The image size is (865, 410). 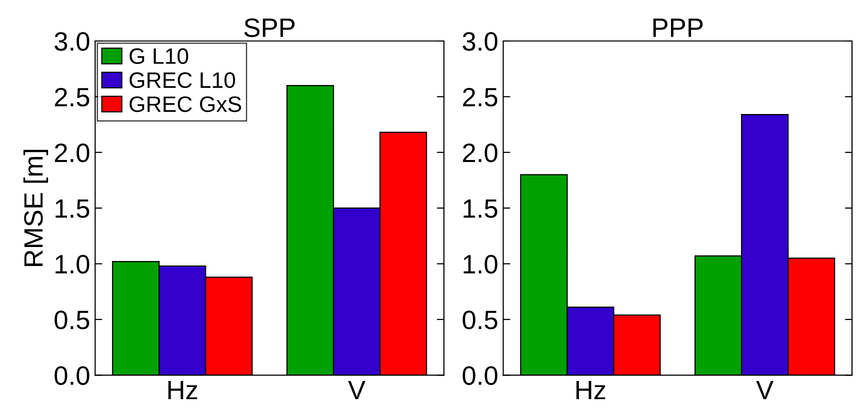 I want to click on legend-label: GREC L10, so click(x=183, y=80).